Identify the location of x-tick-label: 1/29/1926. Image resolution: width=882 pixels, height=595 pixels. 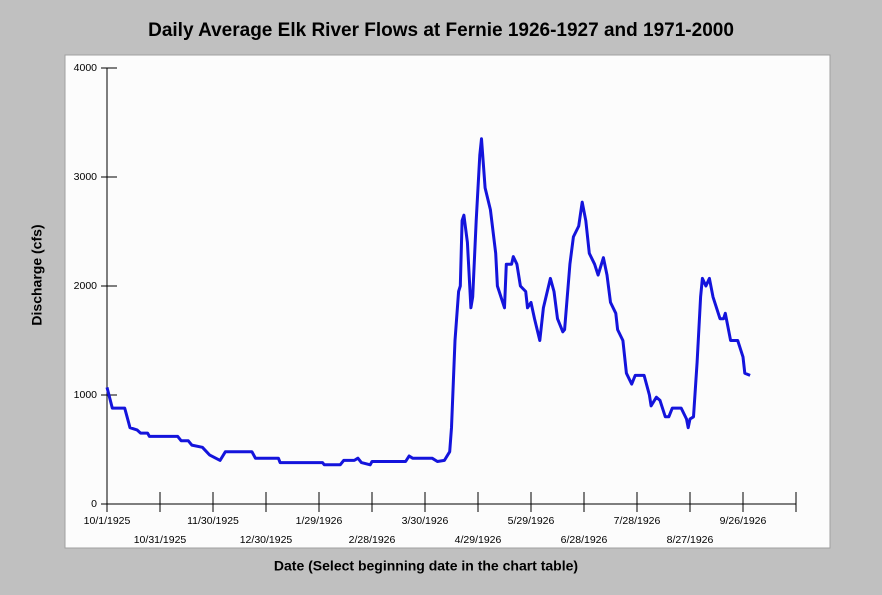
(319, 521).